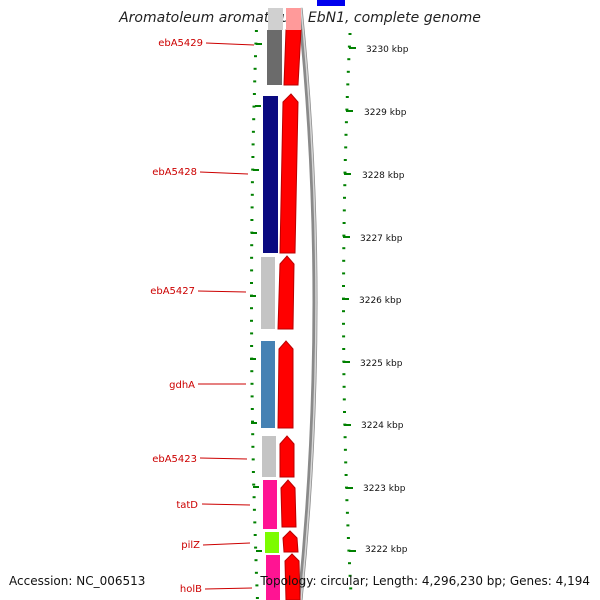  Describe the element at coordinates (292, 576) in the screenshot. I see `gene-arrow-holB` at that location.